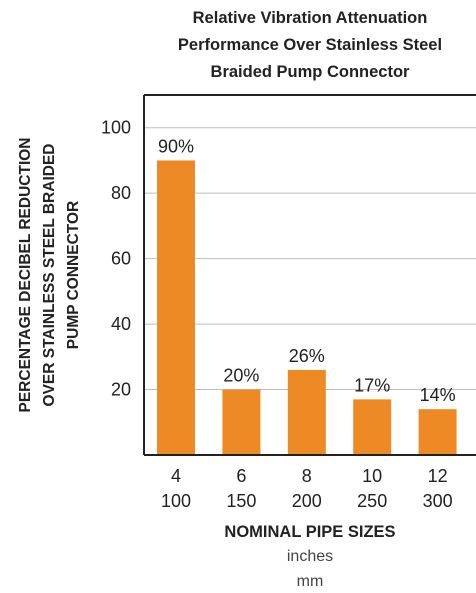  Describe the element at coordinates (372, 501) in the screenshot. I see `x-tick-label-mm: 250` at that location.